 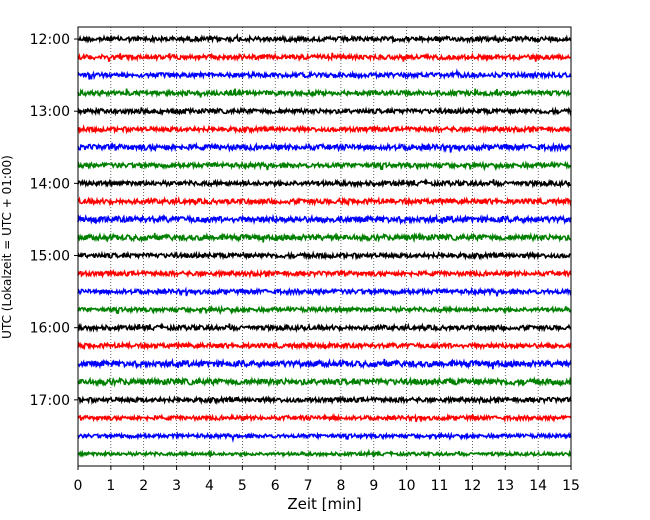 What do you see at coordinates (407, 486) in the screenshot?
I see `x-tick-label-10: 10` at bounding box center [407, 486].